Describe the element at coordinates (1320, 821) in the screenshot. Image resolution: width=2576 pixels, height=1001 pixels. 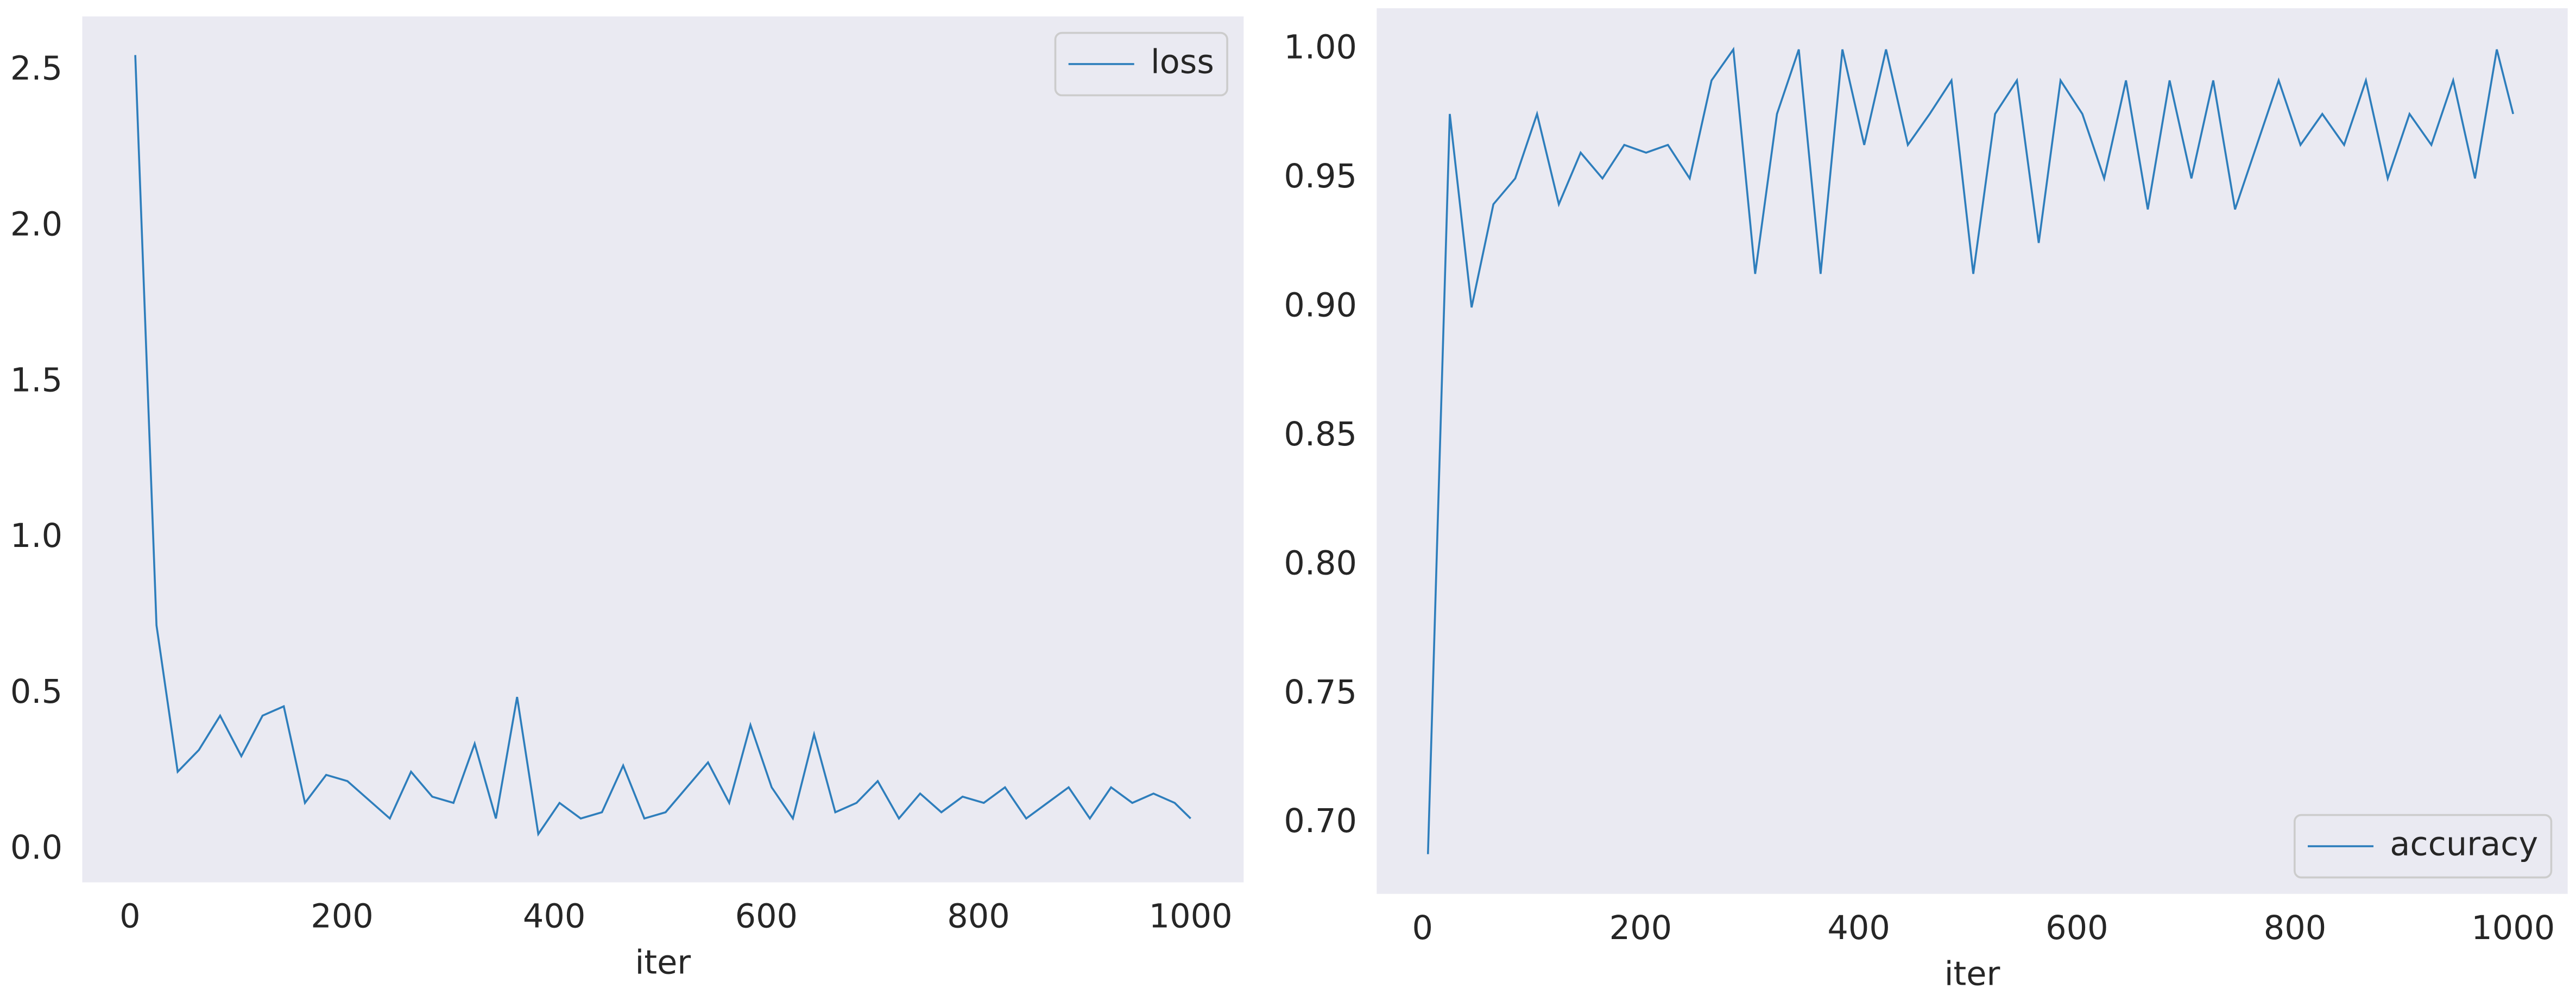
I see `y-tick-label: 0.70` at that location.